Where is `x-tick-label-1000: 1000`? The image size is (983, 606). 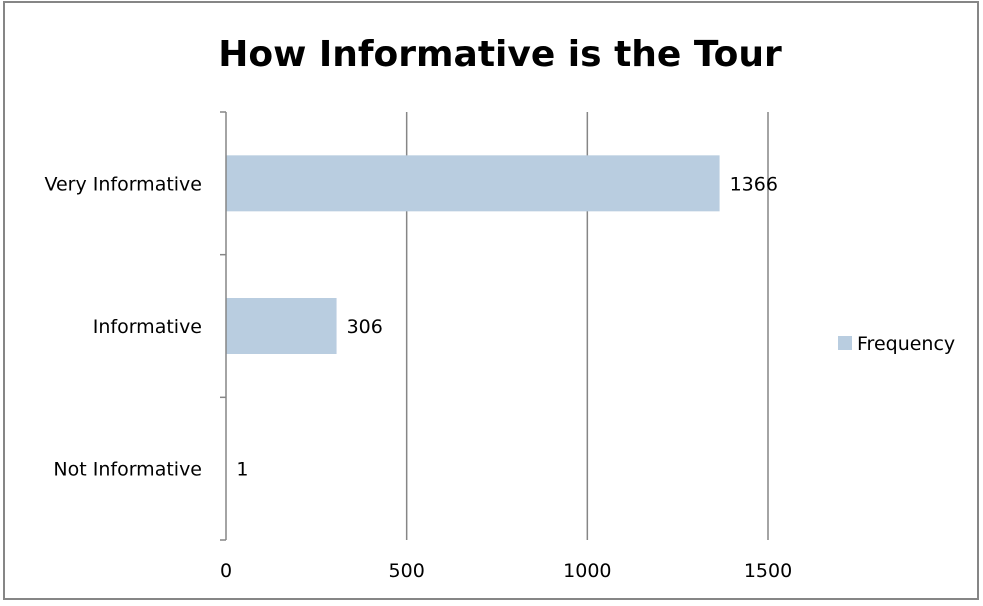 x-tick-label-1000: 1000 is located at coordinates (587, 571).